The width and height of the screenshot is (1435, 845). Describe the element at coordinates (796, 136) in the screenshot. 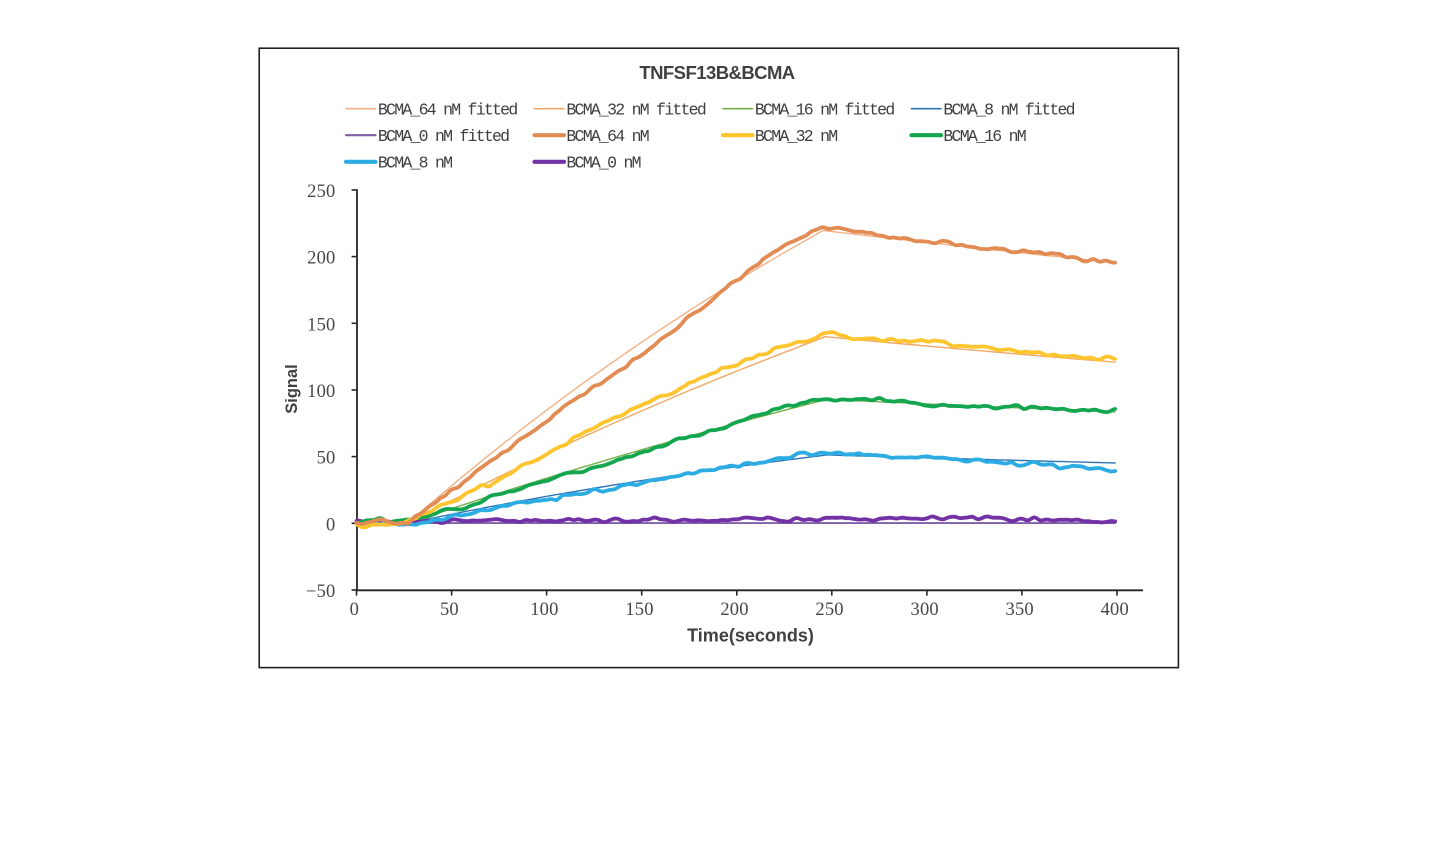

I see `svg-text: BCMA_32 nM` at that location.